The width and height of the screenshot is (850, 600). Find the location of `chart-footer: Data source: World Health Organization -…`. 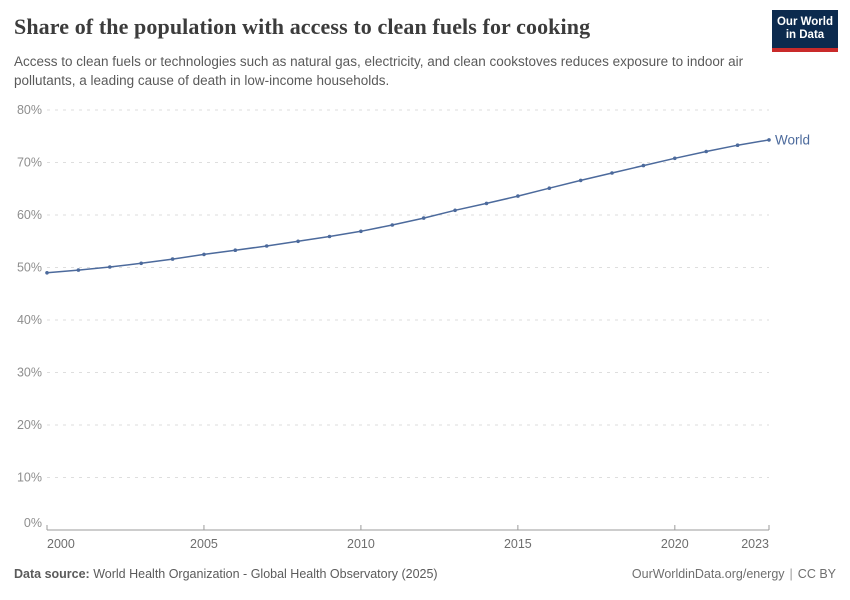

chart-footer: Data source: World Health Organization -… is located at coordinates (425, 574).